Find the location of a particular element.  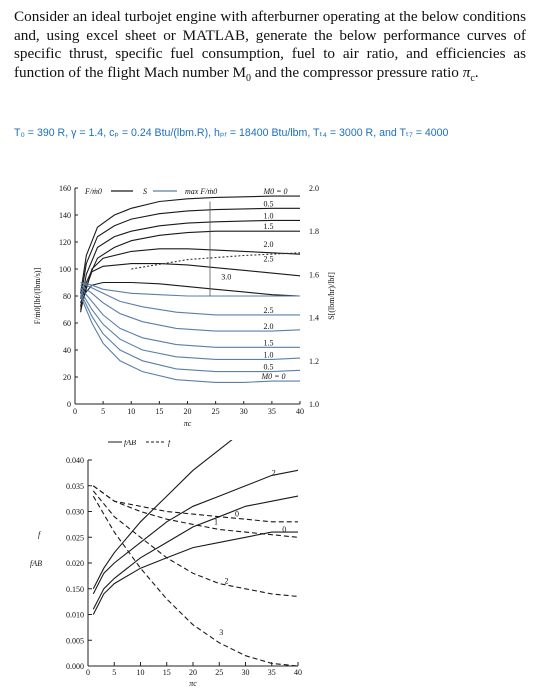

legend-f-label: f is located at coordinates (170, 443).